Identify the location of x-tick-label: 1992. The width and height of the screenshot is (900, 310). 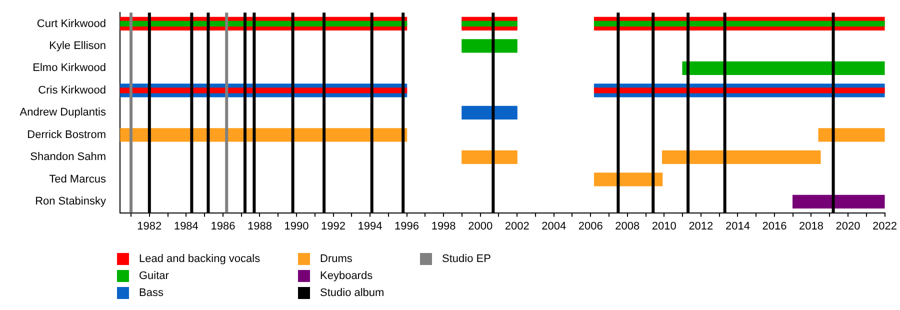
(333, 226).